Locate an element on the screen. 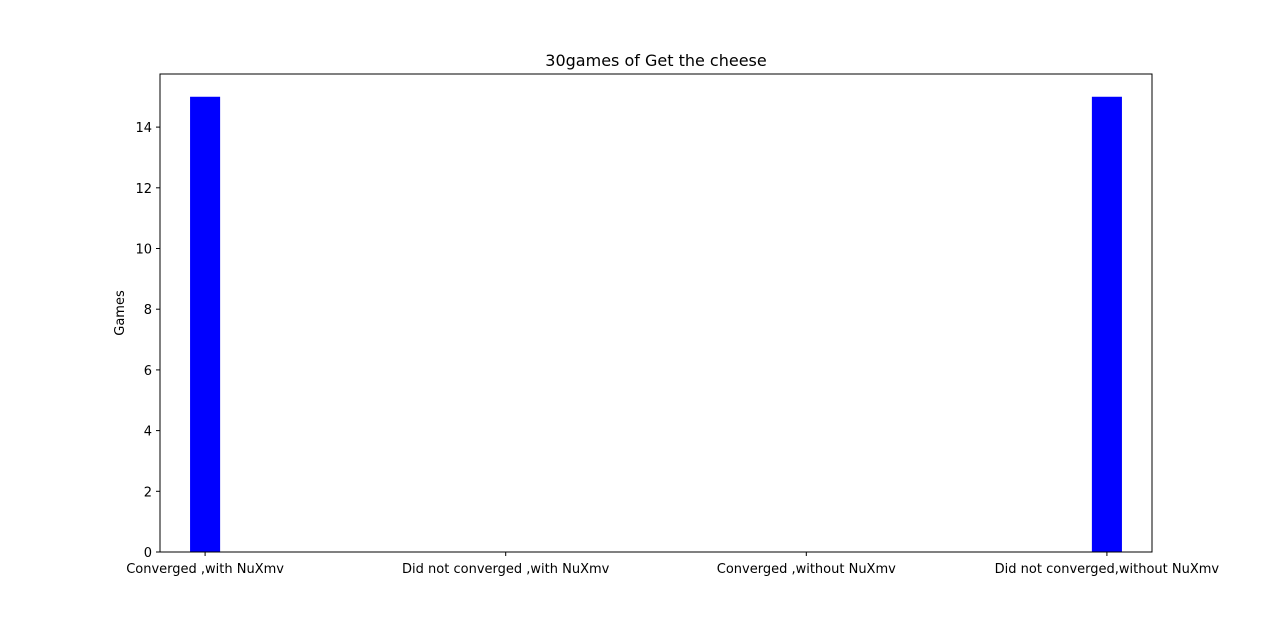 This screenshot has width=1280, height=620. y-ticks-group: 0 2 4 6 8 10 12 14 is located at coordinates (147, 341).